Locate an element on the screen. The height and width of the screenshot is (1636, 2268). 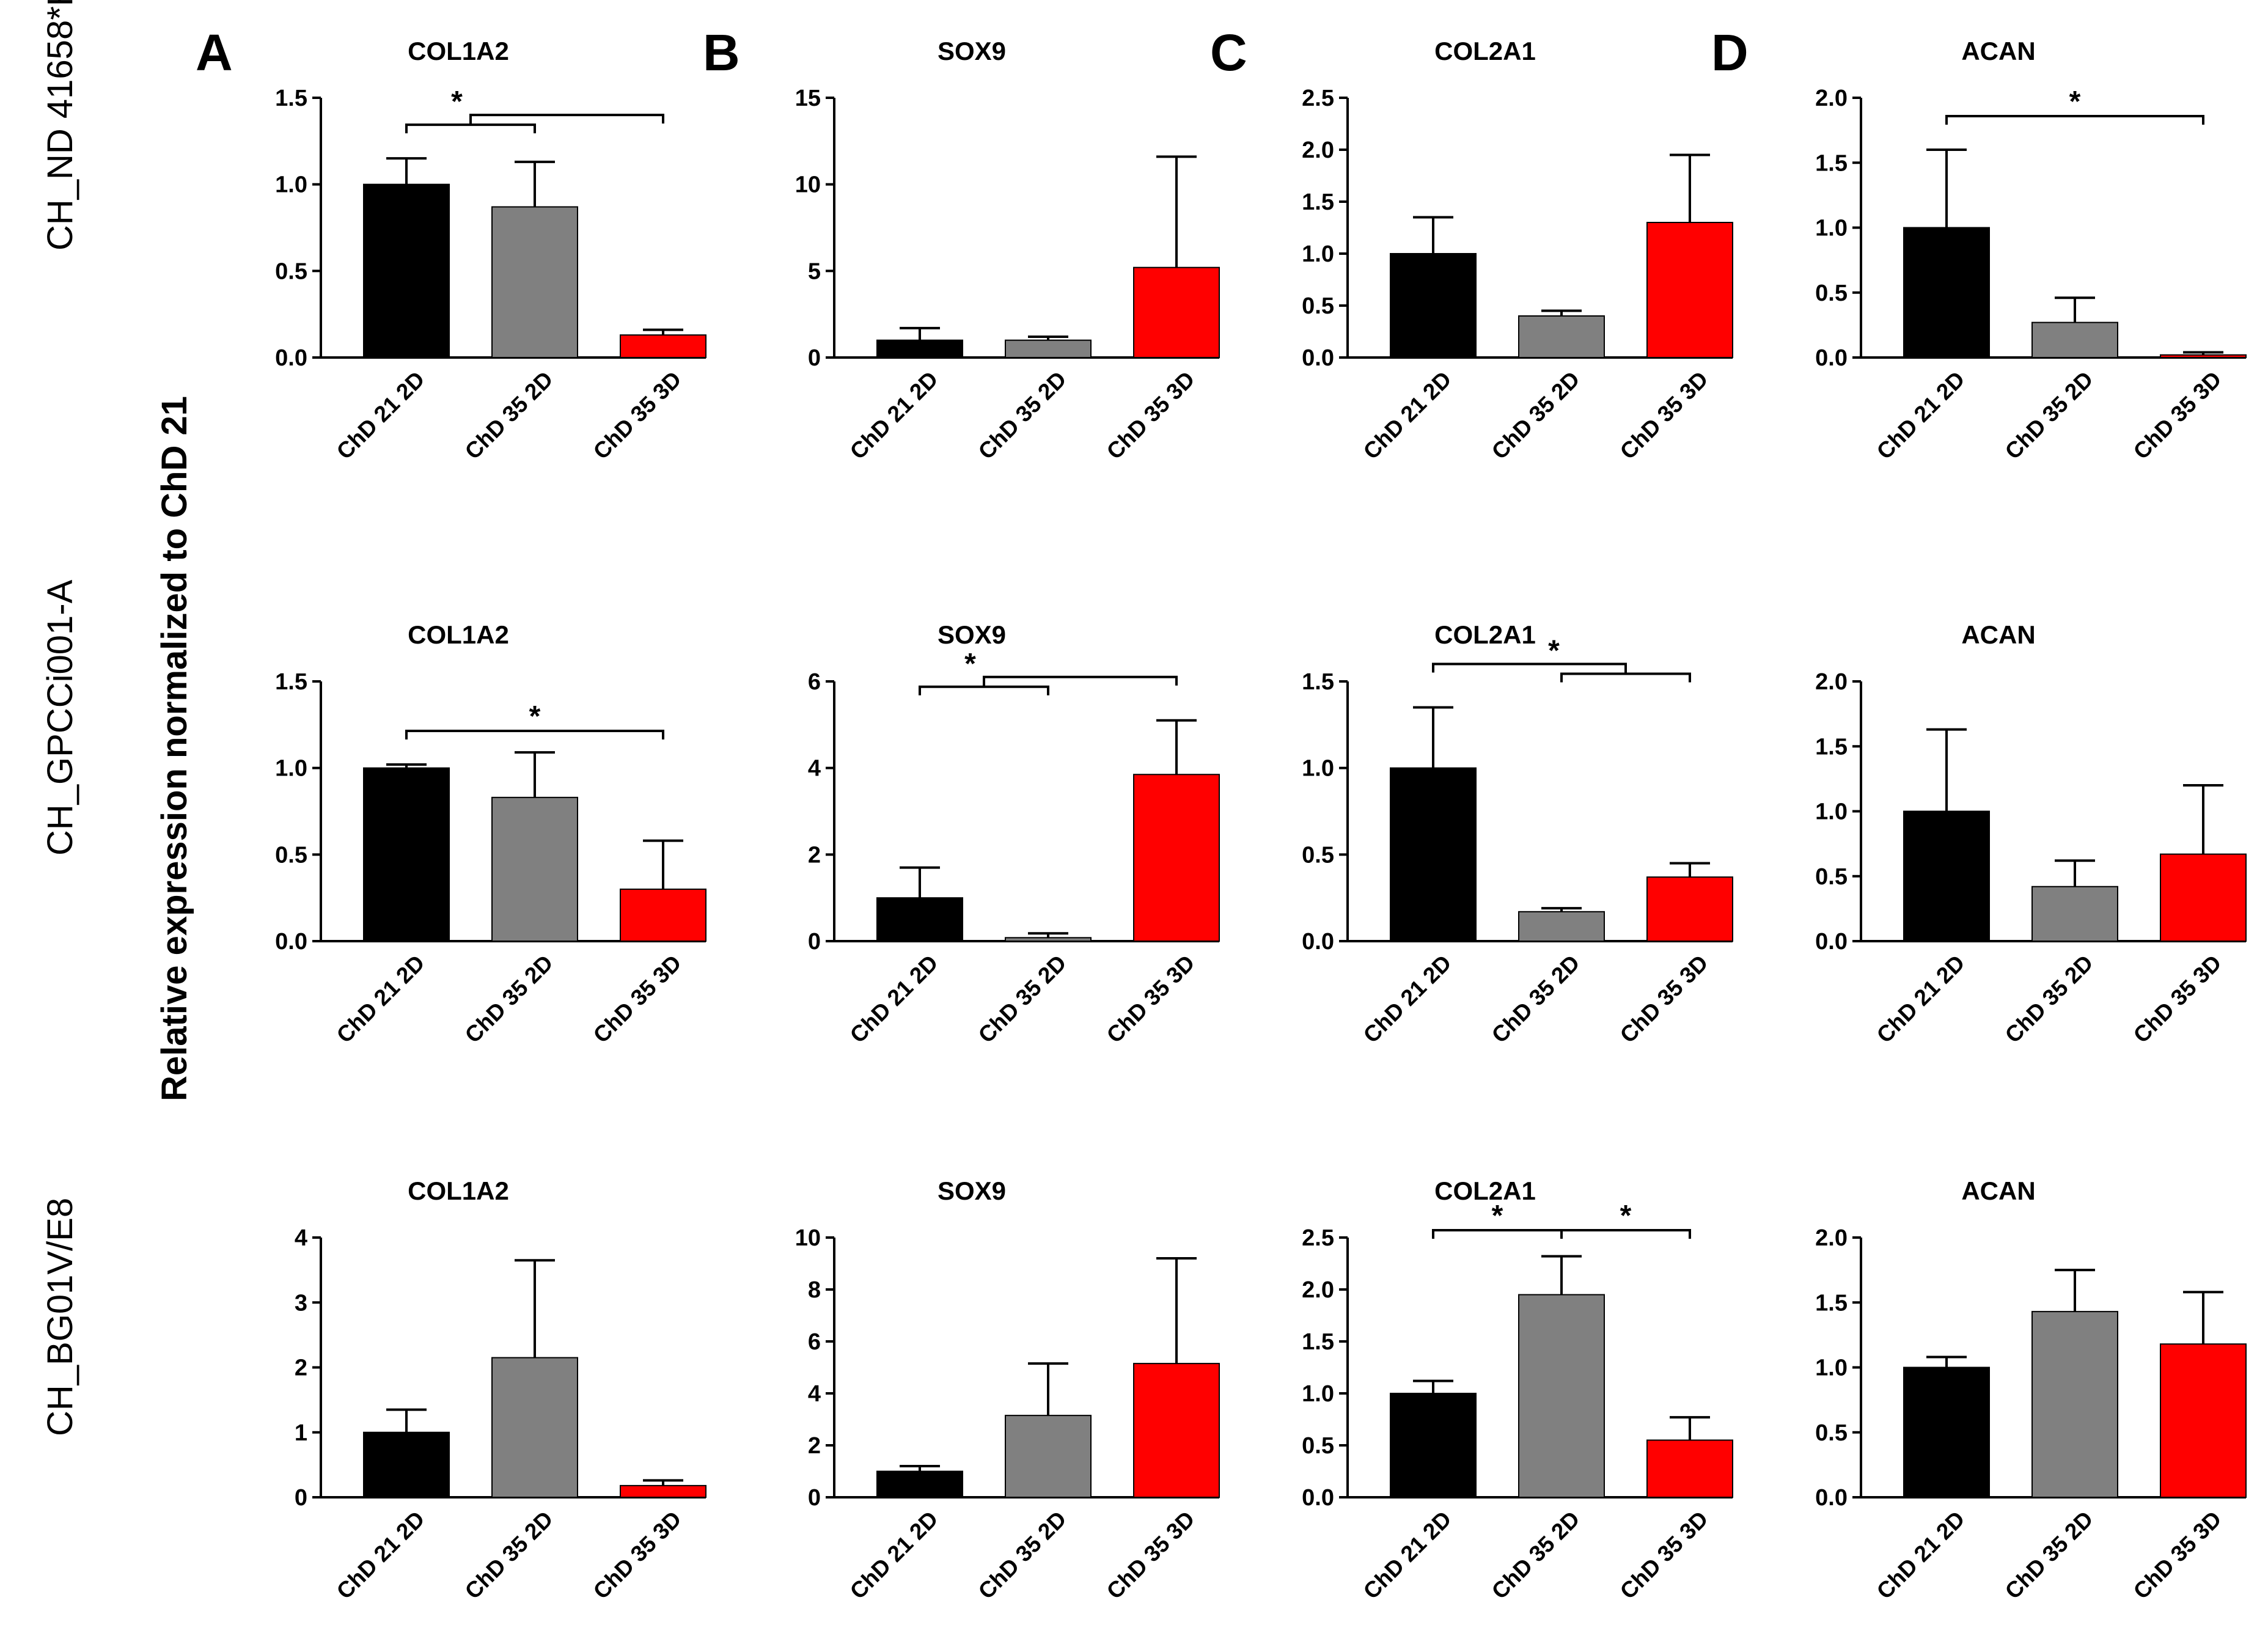
y-axis-label: Relative expression normalized to ChD 21 is located at coordinates (174, 748).